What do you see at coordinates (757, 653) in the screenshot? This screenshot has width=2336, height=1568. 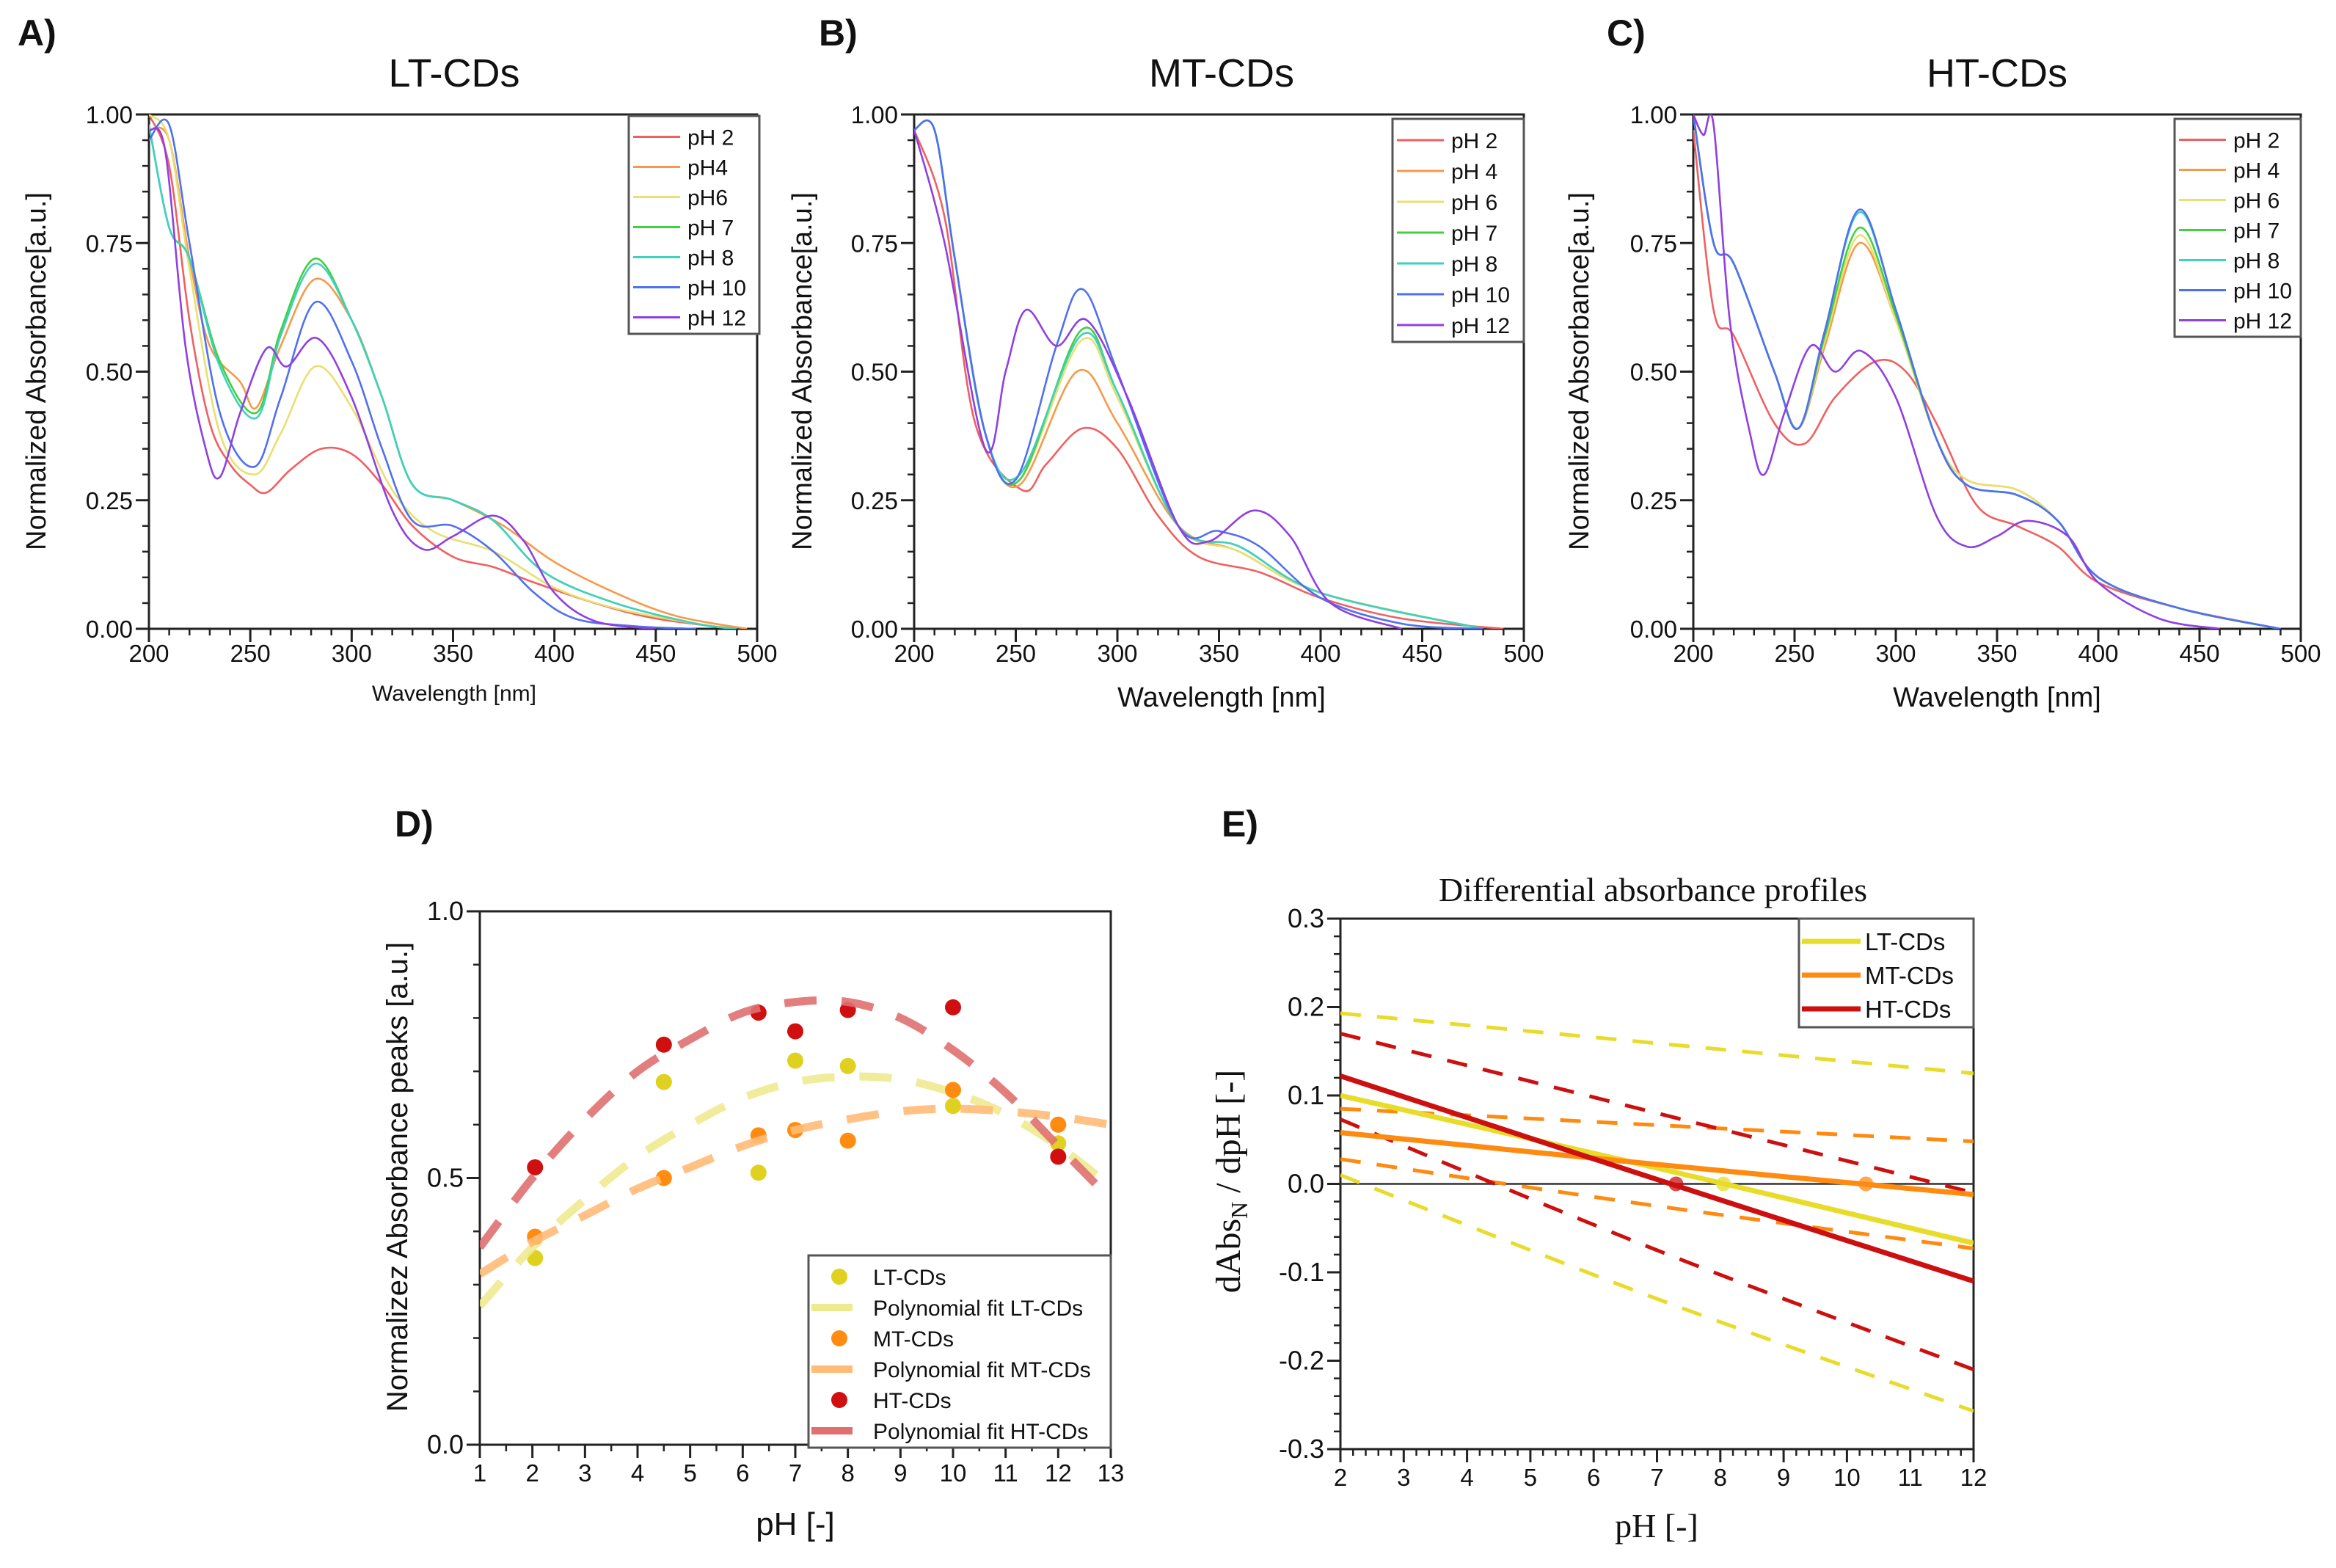 I see `x-tick-label: 500` at bounding box center [757, 653].